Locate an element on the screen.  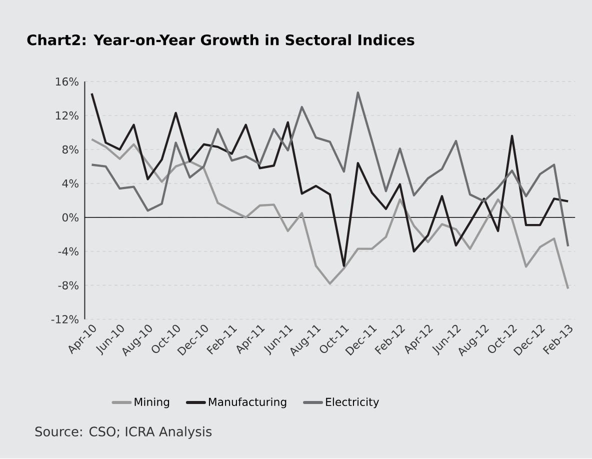
y-tick-label: -8% is located at coordinates (68, 285).